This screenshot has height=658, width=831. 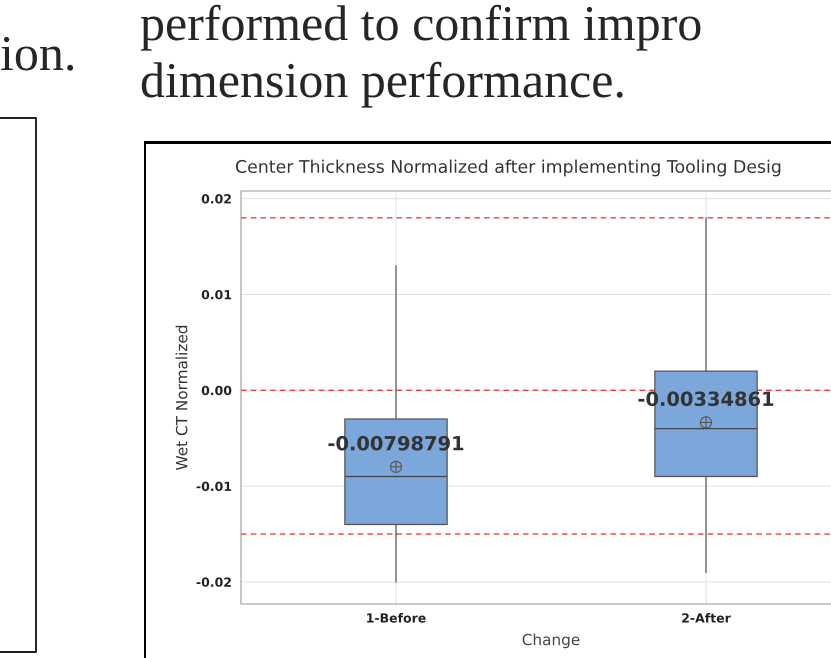 What do you see at coordinates (182, 398) in the screenshot?
I see `y-axis-title: Wet CT Normalized` at bounding box center [182, 398].